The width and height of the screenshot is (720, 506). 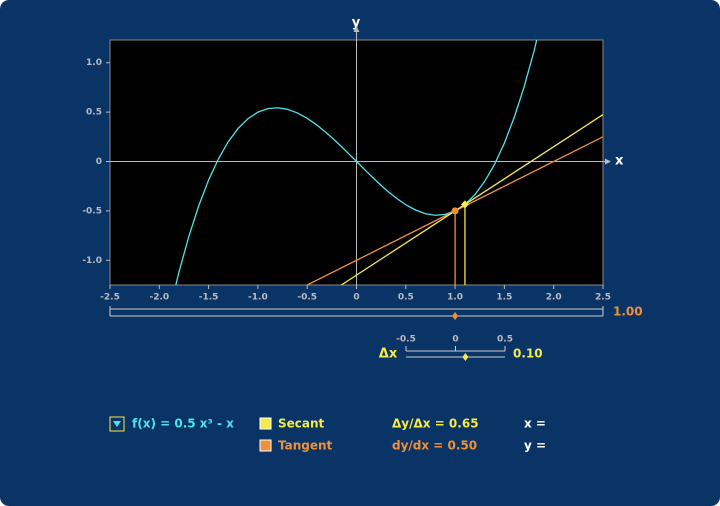 What do you see at coordinates (307, 298) in the screenshot?
I see `x-tick-label: -0.5` at bounding box center [307, 298].